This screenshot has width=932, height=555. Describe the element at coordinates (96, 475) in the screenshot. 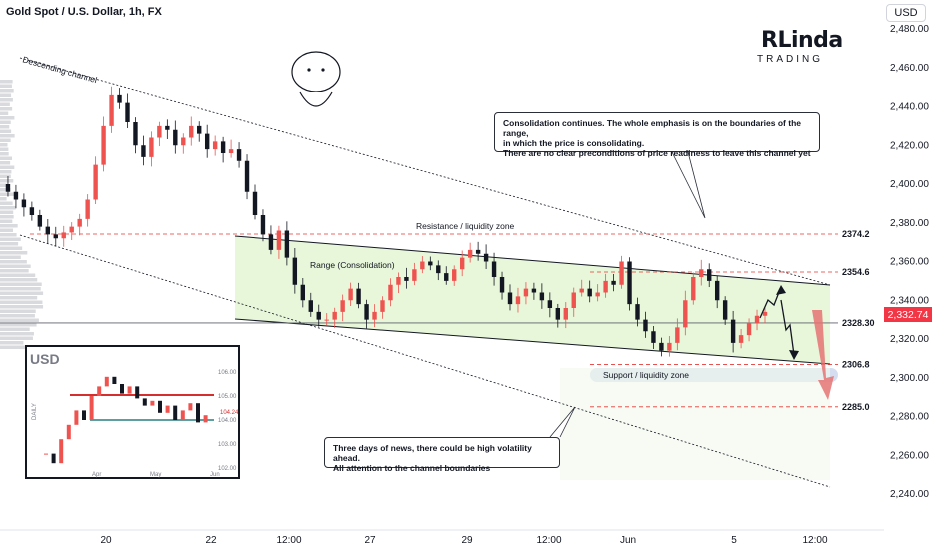

I see `inset-x-tick: Apr` at that location.